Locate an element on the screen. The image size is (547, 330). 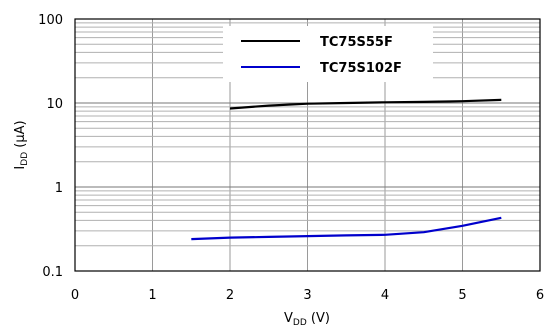
legend-box is located at coordinates (328, 54).